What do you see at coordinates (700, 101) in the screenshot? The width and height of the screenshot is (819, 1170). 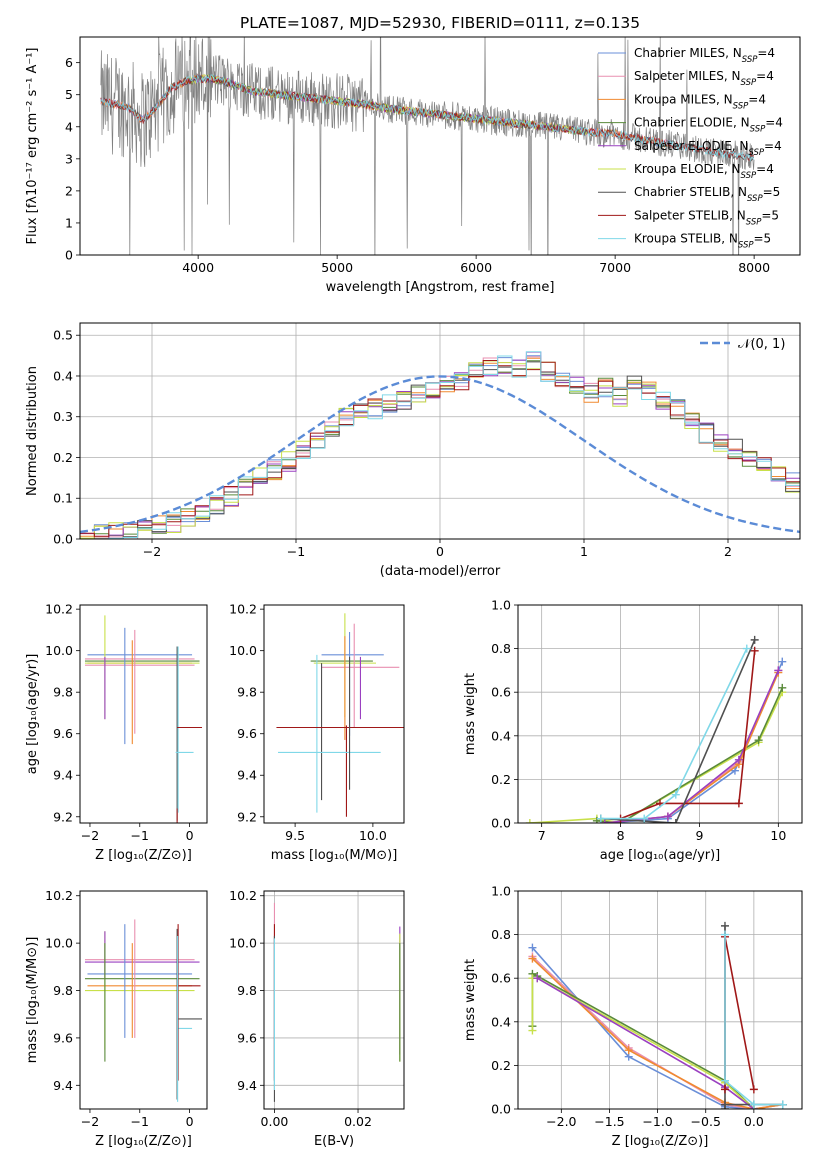 I see `legend-label: Kroupa MILES, NSSP=4` at bounding box center [700, 101].